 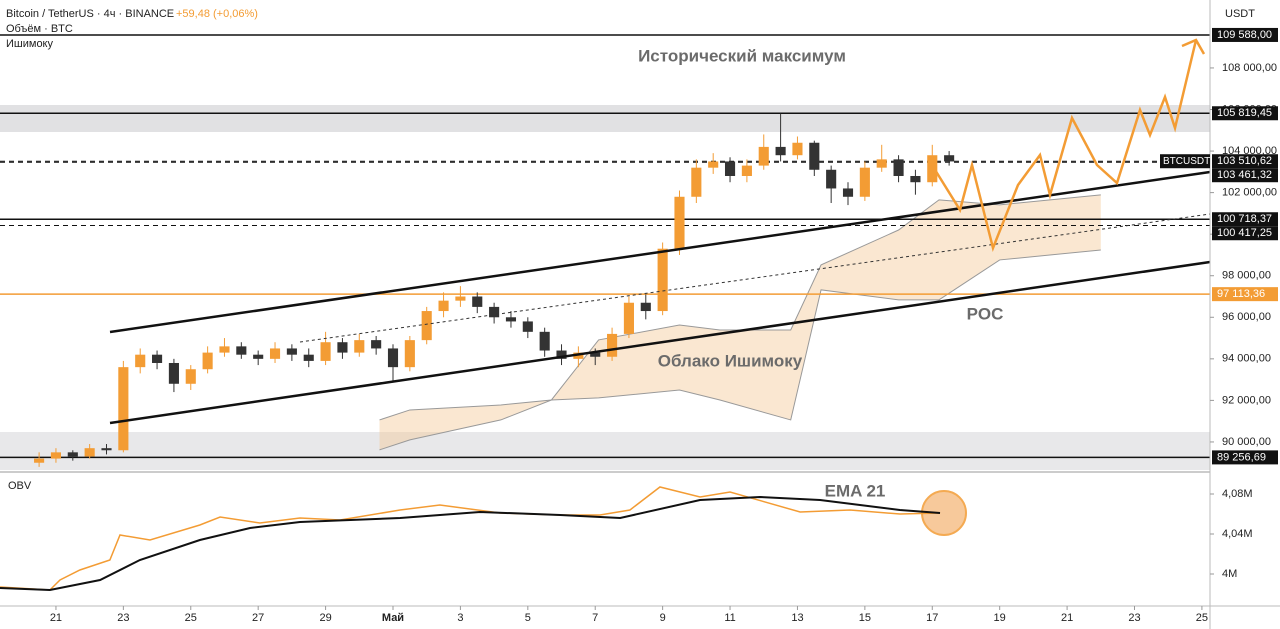 I want to click on x-tick-label: 19, so click(x=1000, y=618).